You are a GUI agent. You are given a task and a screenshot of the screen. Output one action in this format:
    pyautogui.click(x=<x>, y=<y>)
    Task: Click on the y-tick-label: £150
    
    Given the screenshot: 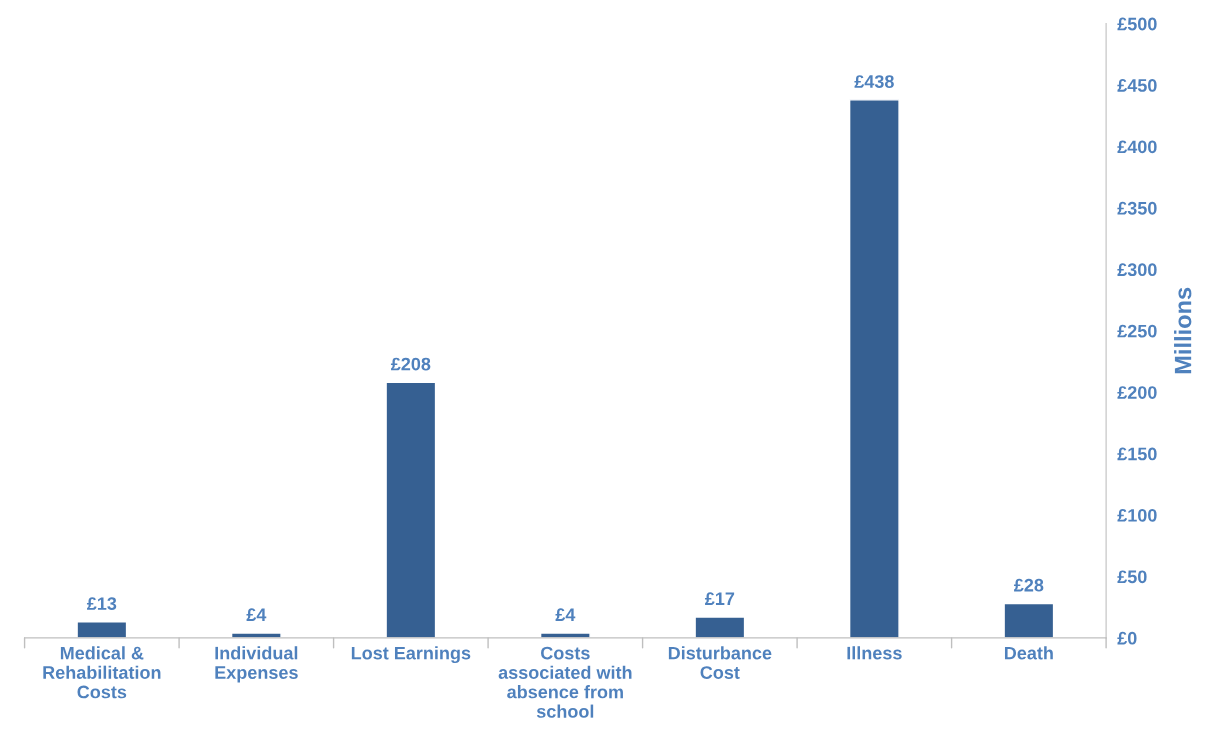 What is the action you would take?
    pyautogui.click(x=1137, y=454)
    